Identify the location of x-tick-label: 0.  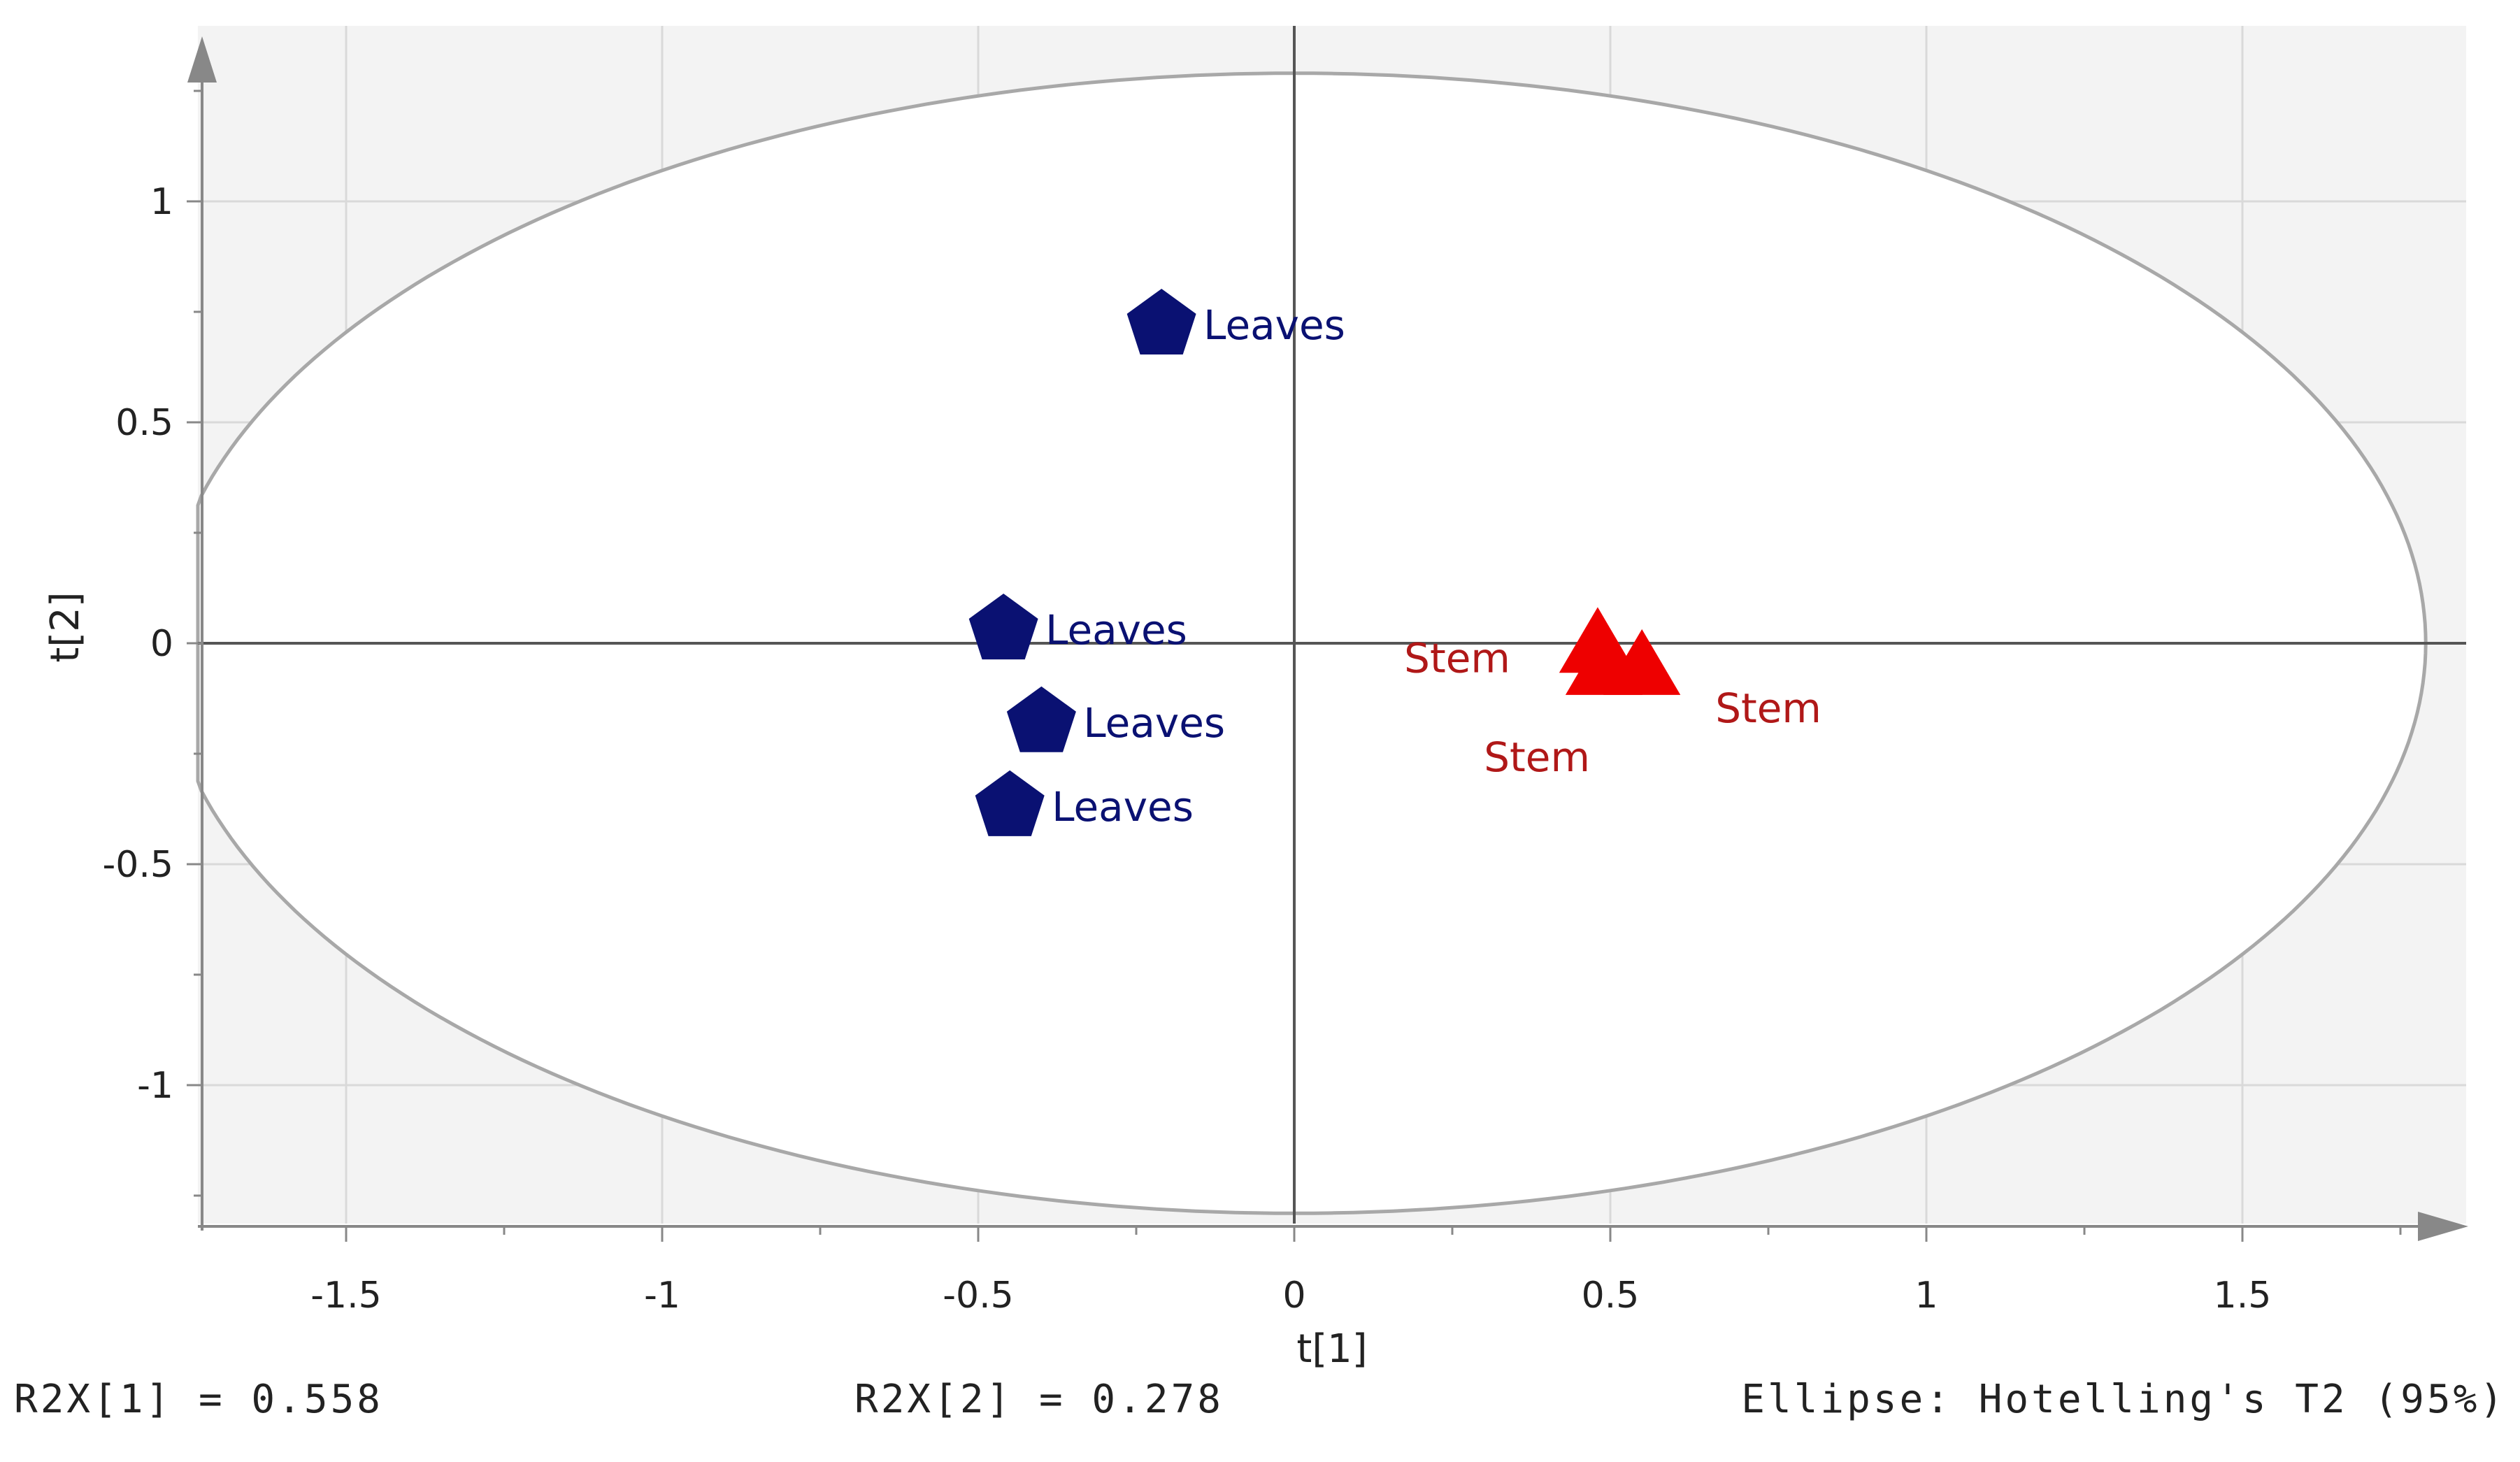
(1293, 1296).